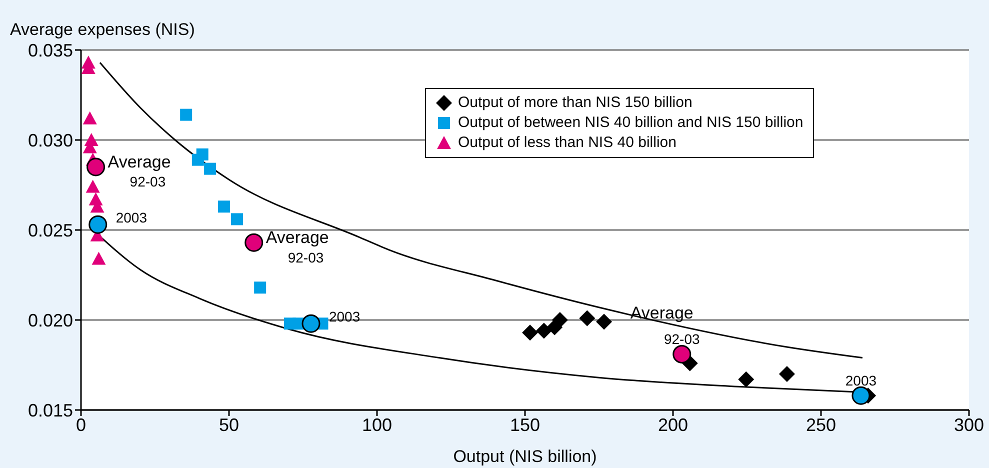 The image size is (989, 468). Describe the element at coordinates (50, 410) in the screenshot. I see `y-tick-label: 0.015` at that location.